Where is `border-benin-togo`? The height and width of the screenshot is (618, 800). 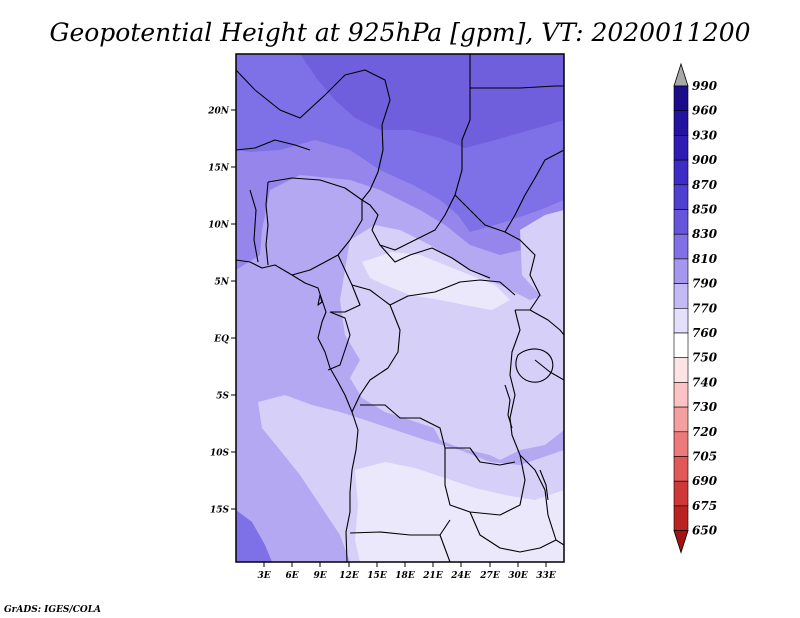 border-benin-togo is located at coordinates (254, 226).